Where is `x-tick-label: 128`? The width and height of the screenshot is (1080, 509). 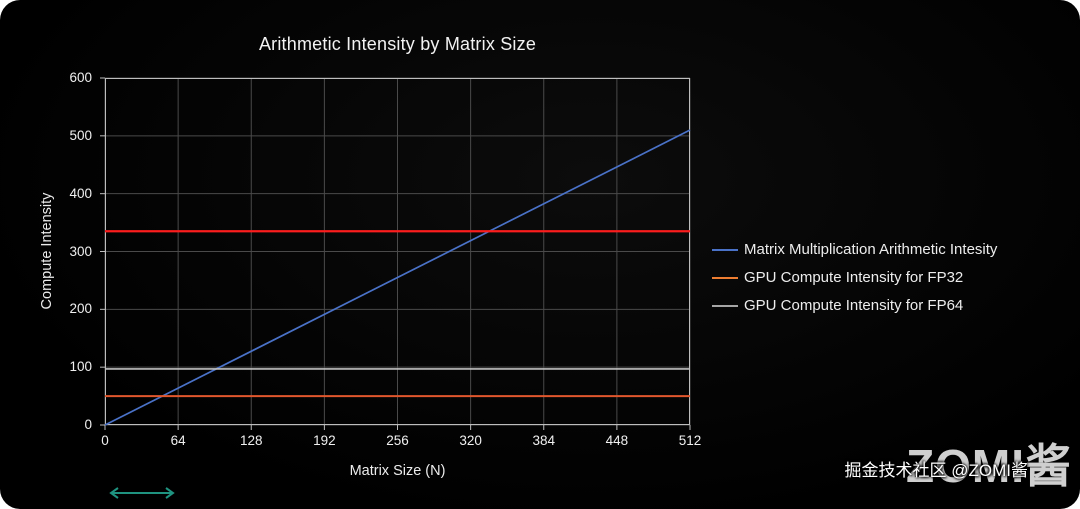 x-tick-label: 128 is located at coordinates (251, 440).